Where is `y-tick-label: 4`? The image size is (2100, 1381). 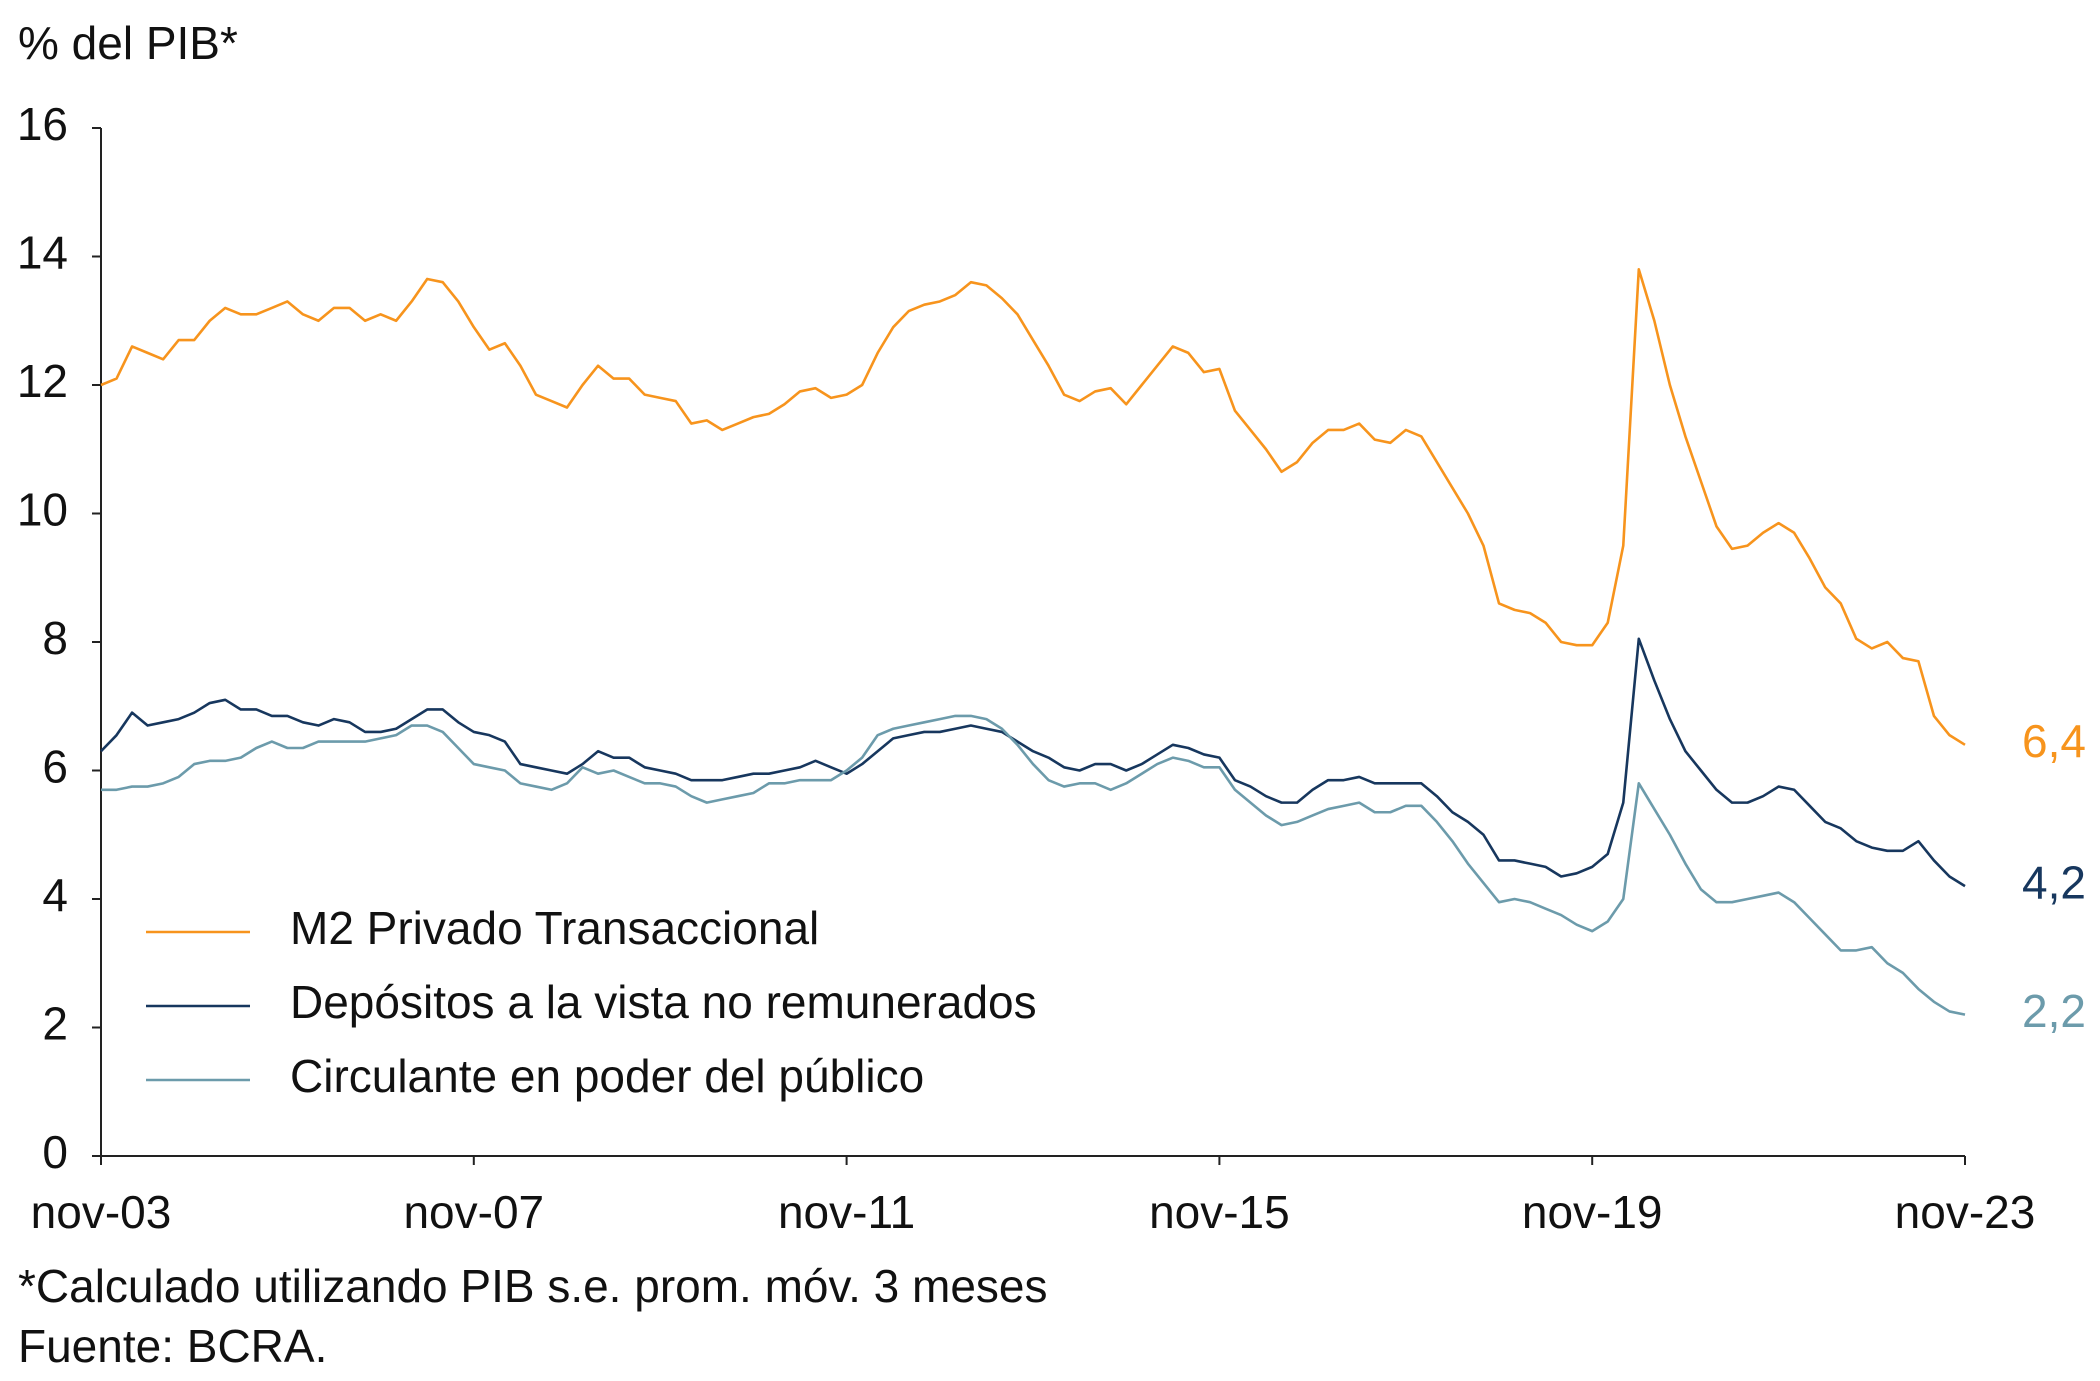
y-tick-label: 4 is located at coordinates (55, 895).